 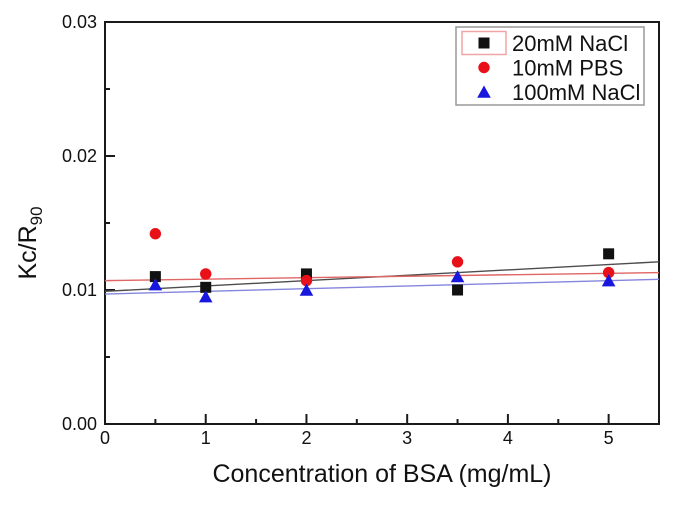 I want to click on fit-line-triangle, so click(x=382, y=286).